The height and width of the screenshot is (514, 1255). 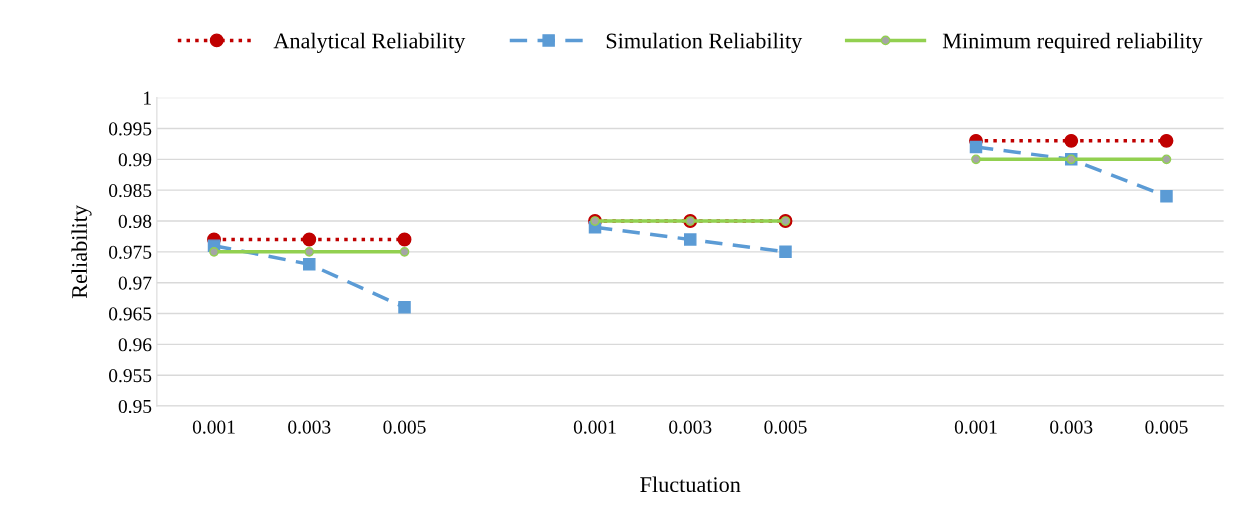 I want to click on y-tick-label: 0.95, so click(x=135, y=406).